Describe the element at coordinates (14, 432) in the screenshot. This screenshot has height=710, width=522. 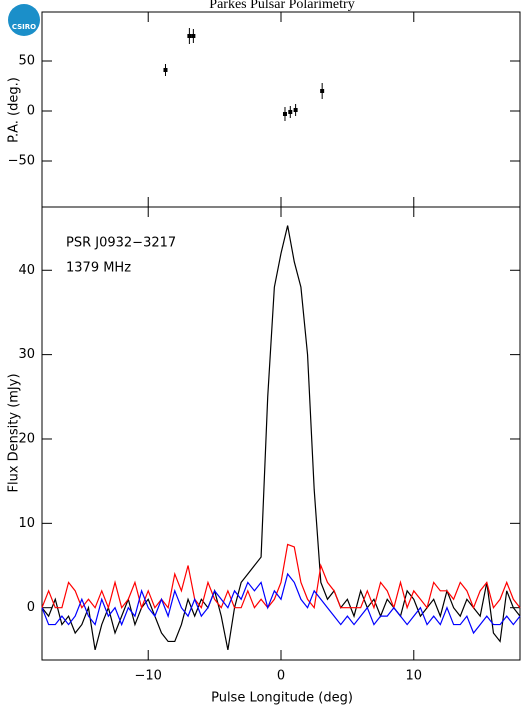
I see `y-axis-label: Flux Density (mJy)` at that location.